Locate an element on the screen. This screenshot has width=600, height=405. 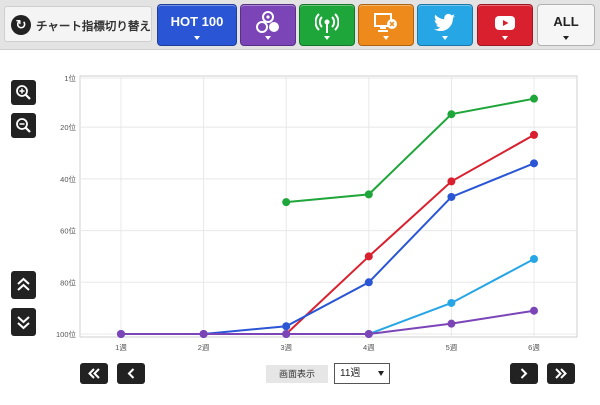
chevron-left-icon is located at coordinates (131, 373).